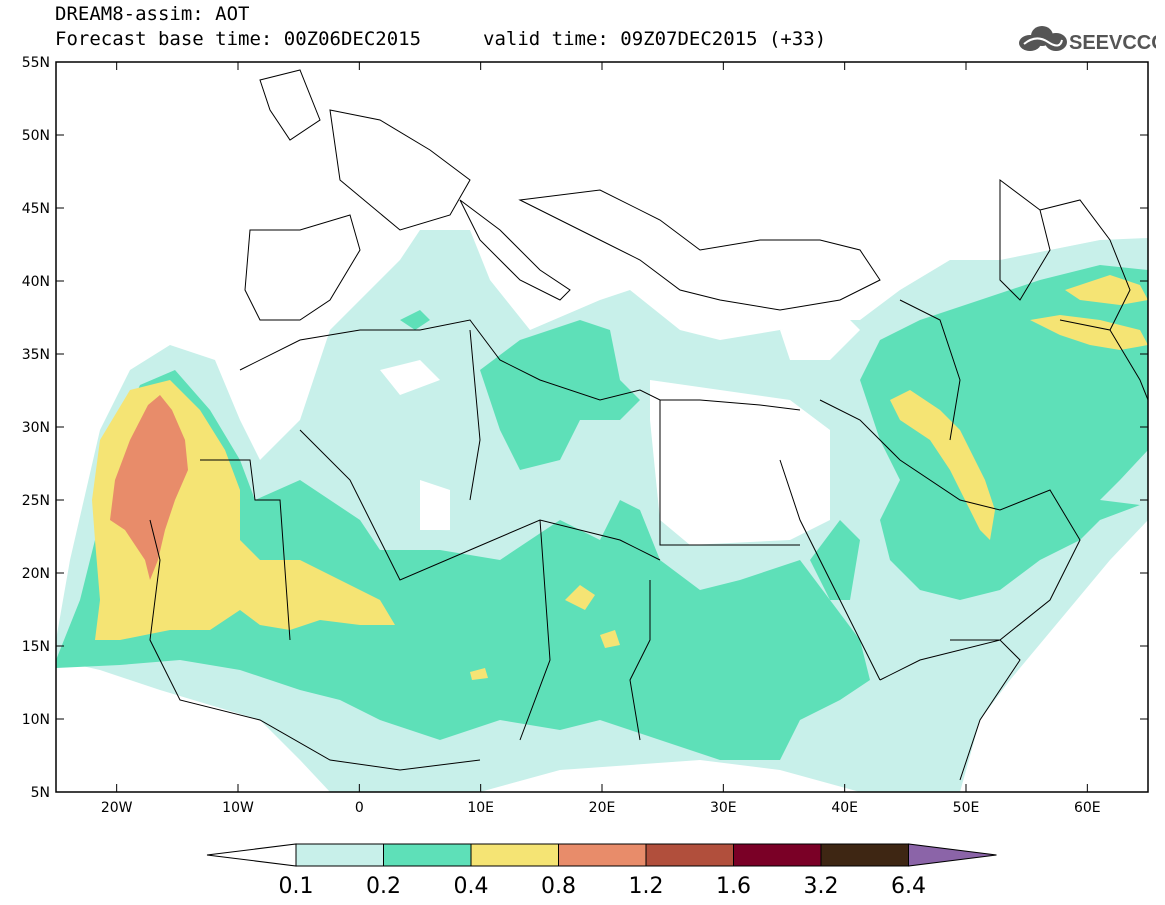 The image size is (1165, 905). What do you see at coordinates (149, 487) in the screenshot?
I see `aot-0.8-1.2-region` at bounding box center [149, 487].